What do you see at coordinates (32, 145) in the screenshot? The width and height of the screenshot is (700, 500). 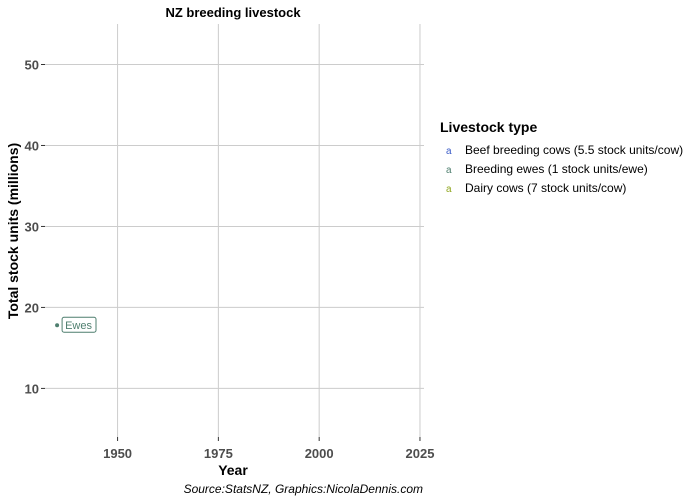 I see `y-tick-label: 40` at bounding box center [32, 145].